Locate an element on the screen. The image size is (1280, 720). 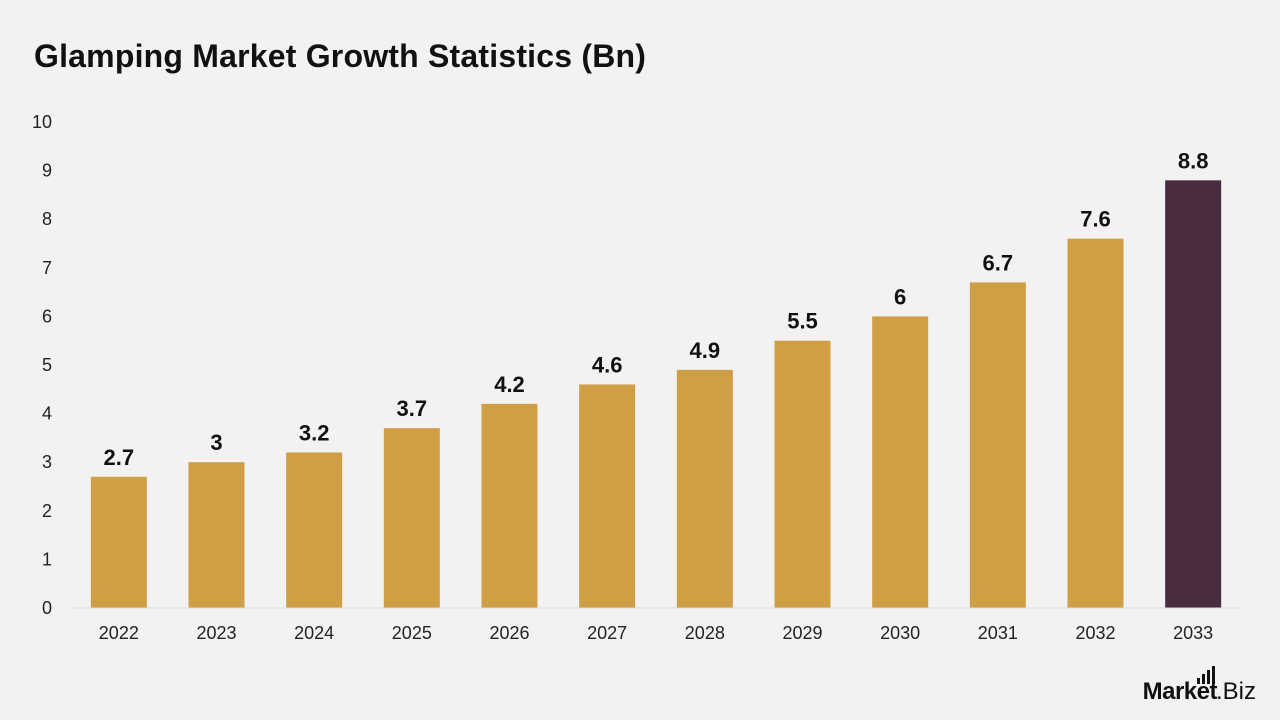
y-tick-label: 6 is located at coordinates (47, 316).